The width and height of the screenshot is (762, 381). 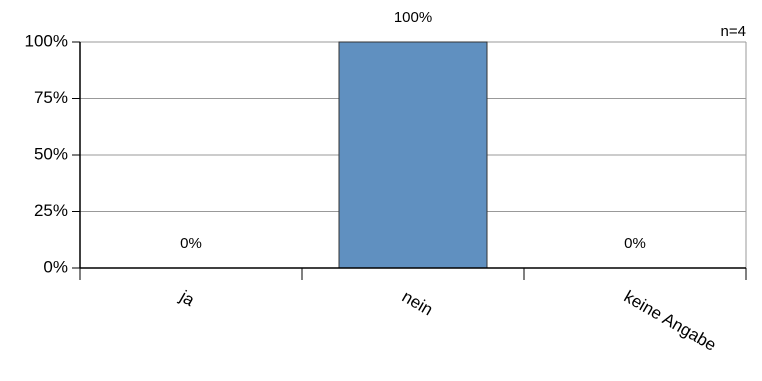 What do you see at coordinates (413, 155) in the screenshot?
I see `bar` at bounding box center [413, 155].